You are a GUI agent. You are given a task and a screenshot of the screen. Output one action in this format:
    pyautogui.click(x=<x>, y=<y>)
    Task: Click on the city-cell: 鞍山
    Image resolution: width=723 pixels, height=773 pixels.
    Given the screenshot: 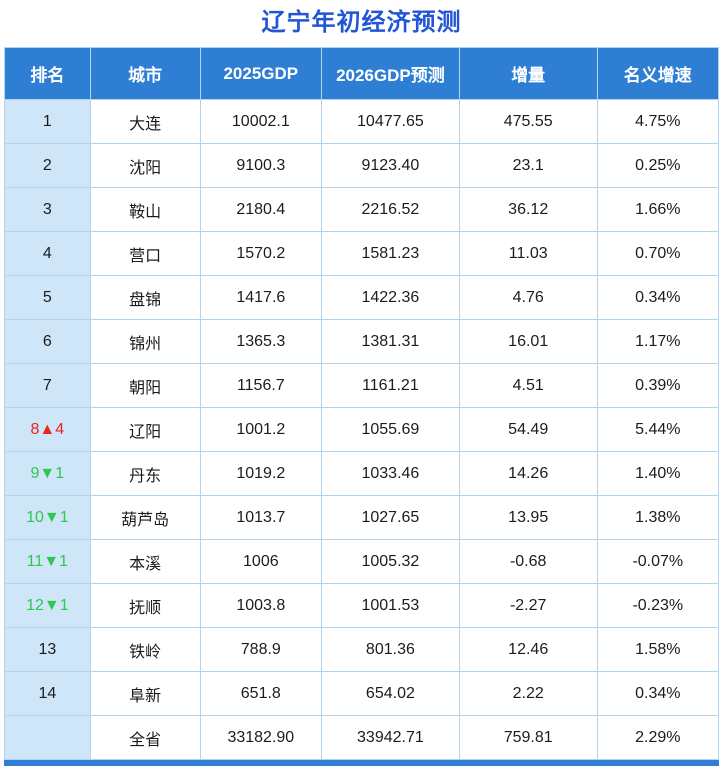 What is the action you would take?
    pyautogui.click(x=145, y=209)
    